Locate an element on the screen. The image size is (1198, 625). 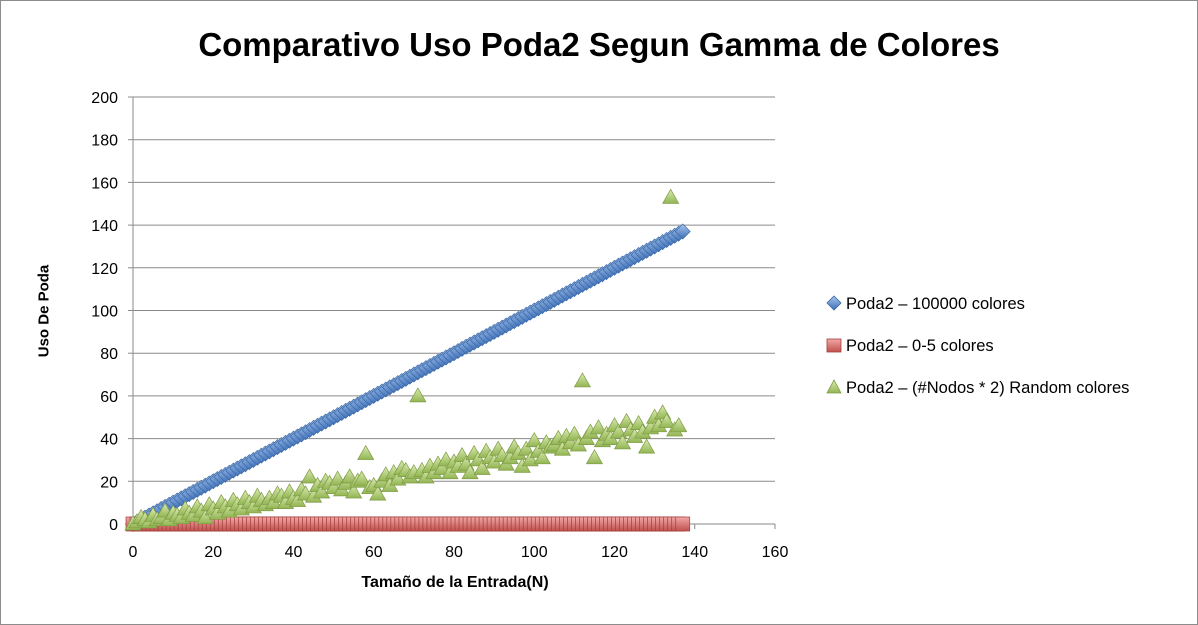
legend-label: Poda2 – (#Nodos * 2) Random colores is located at coordinates (988, 388).